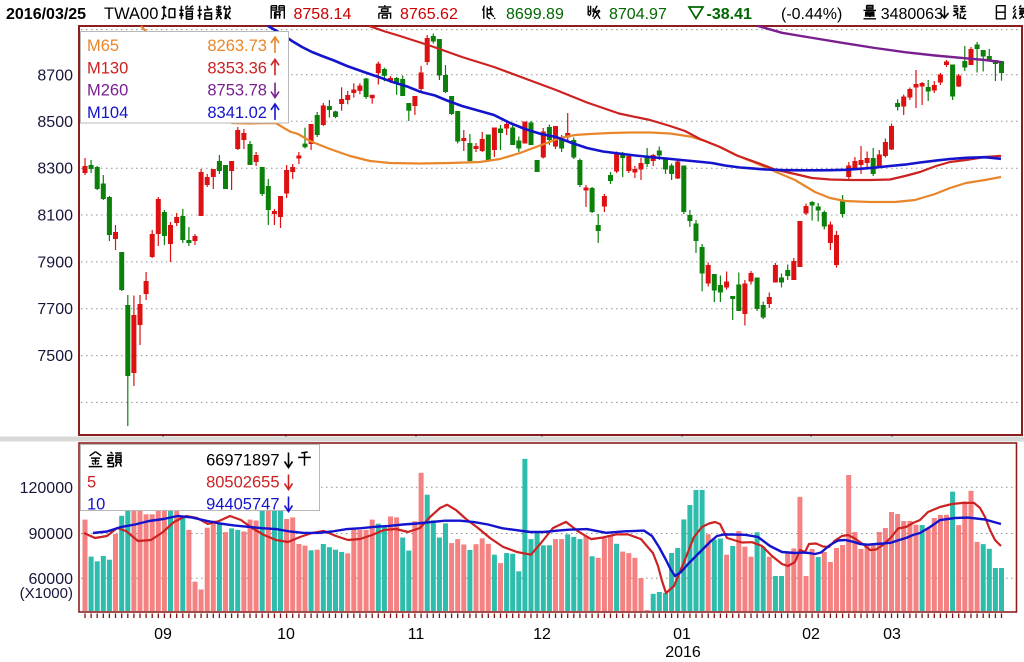  I want to click on svg-text: -38.41, so click(729, 14).